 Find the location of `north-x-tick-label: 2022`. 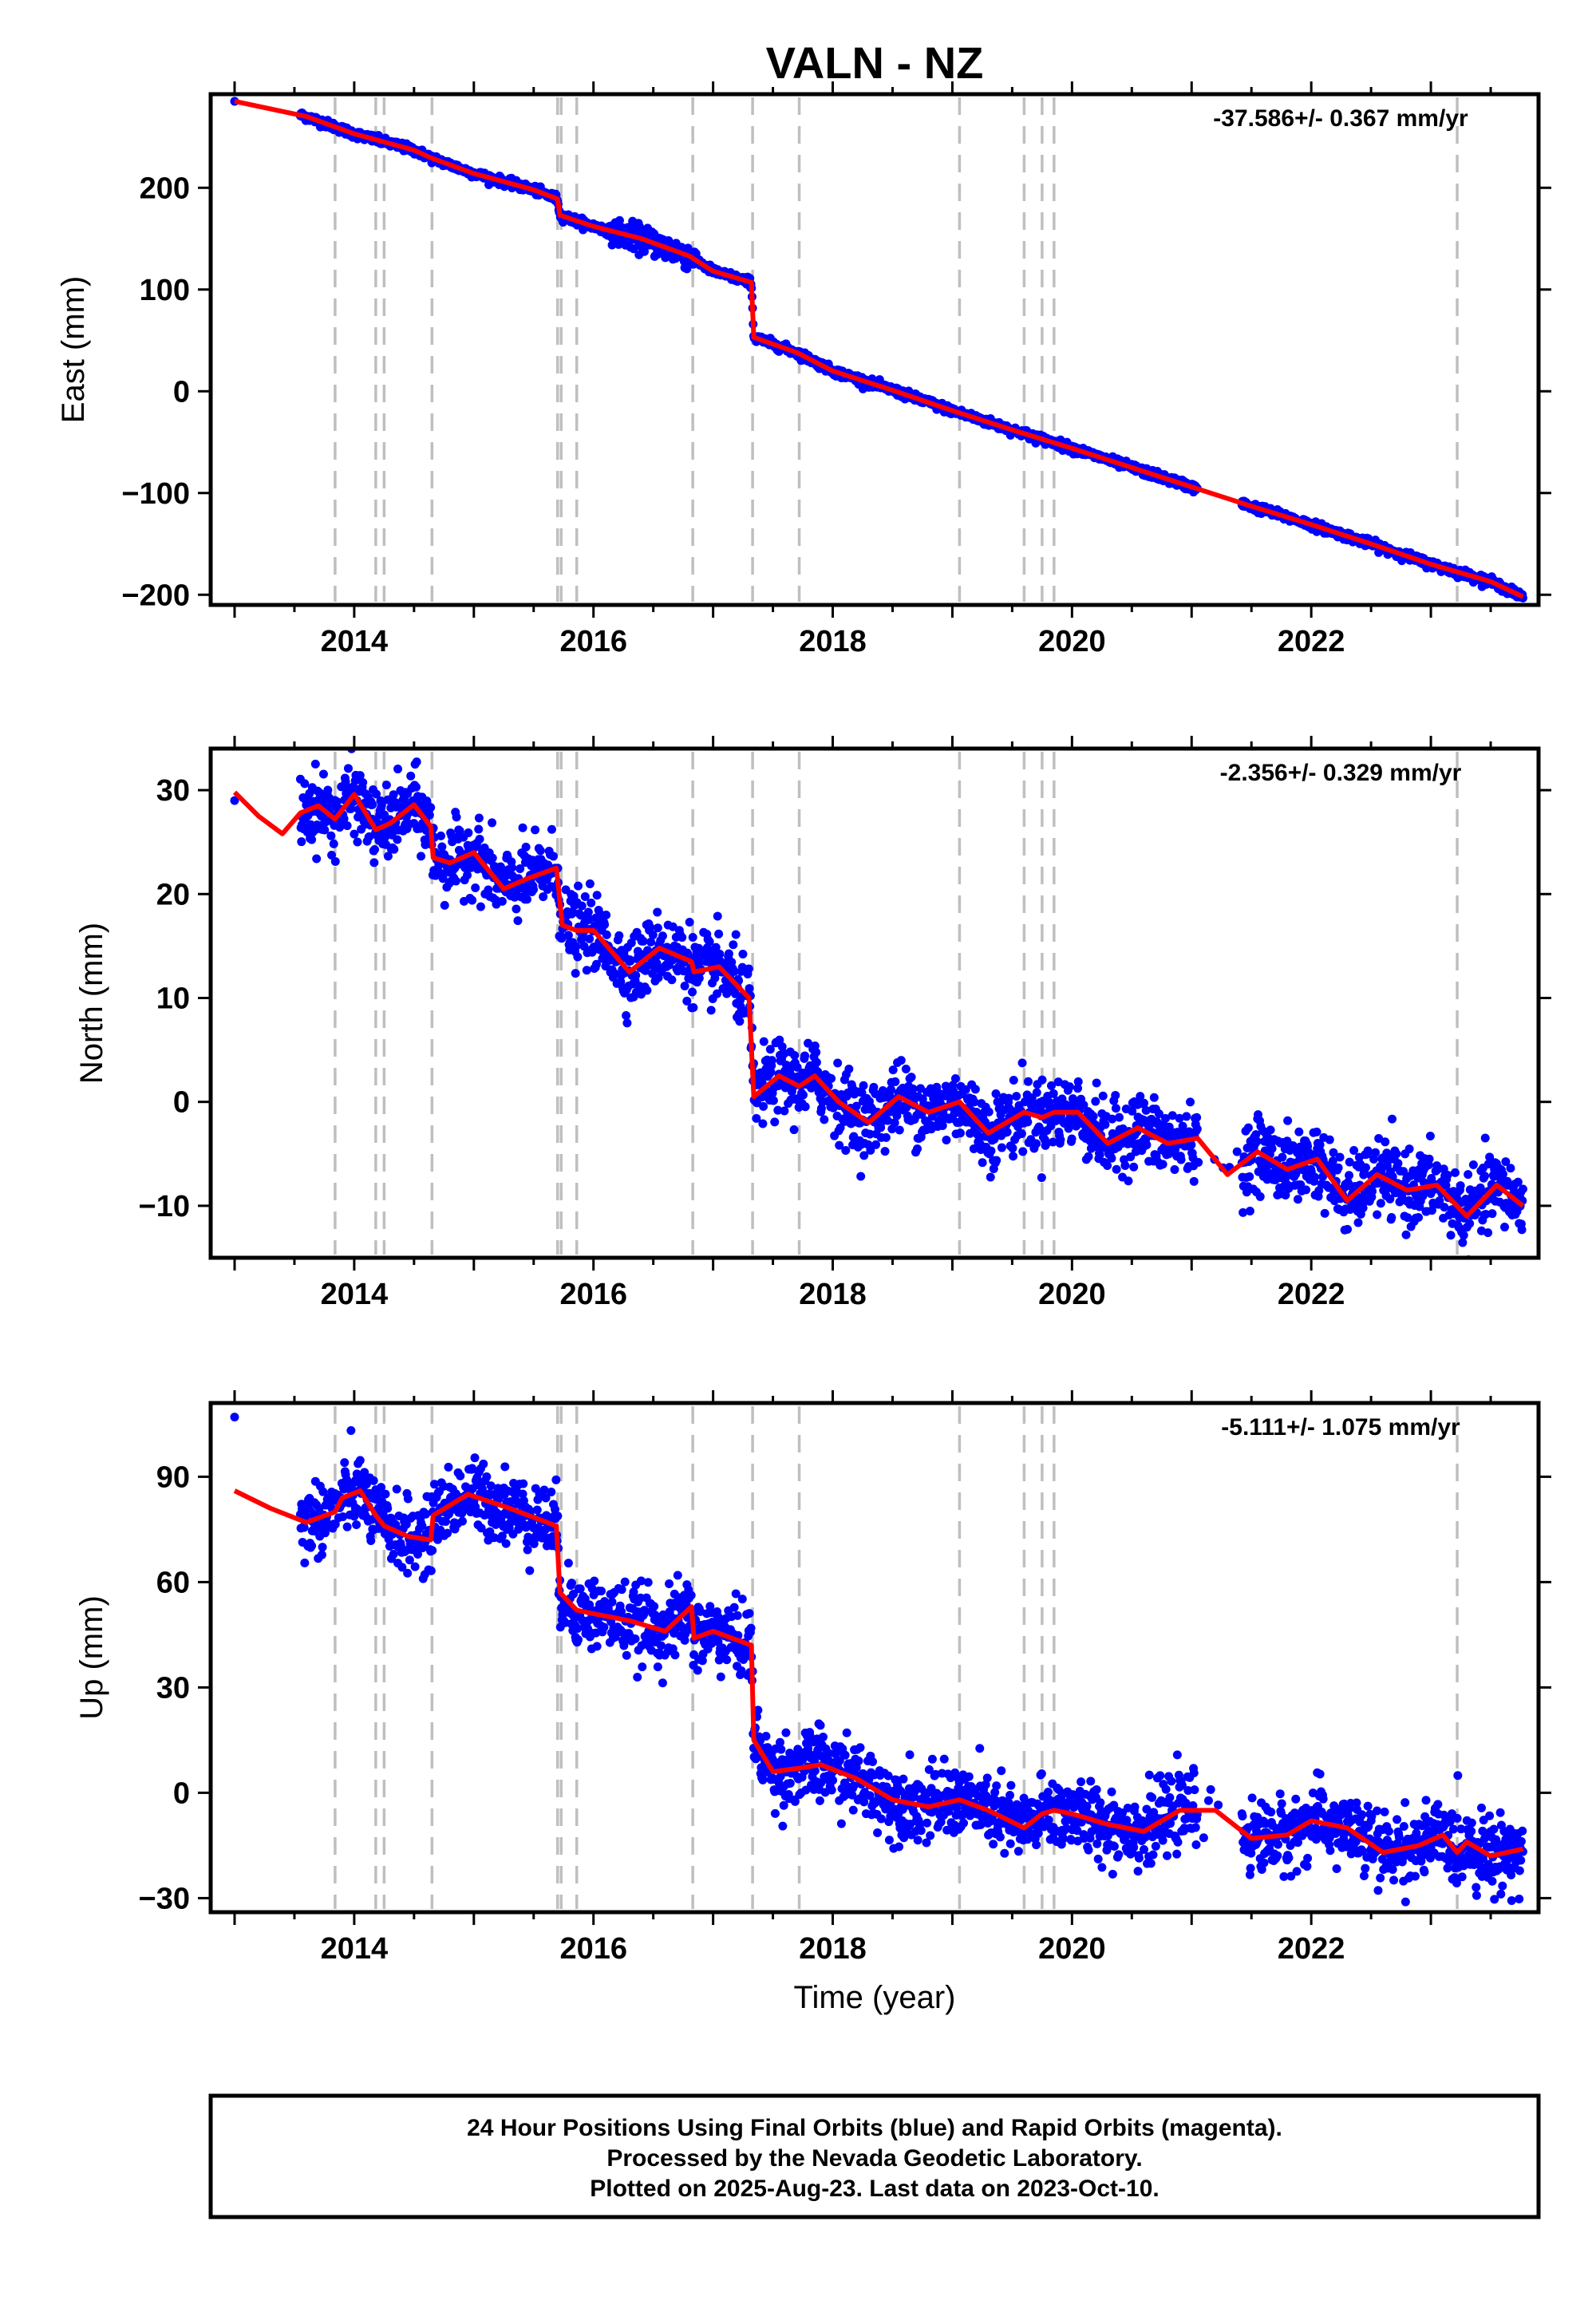

north-x-tick-label: 2022 is located at coordinates (1311, 1294).